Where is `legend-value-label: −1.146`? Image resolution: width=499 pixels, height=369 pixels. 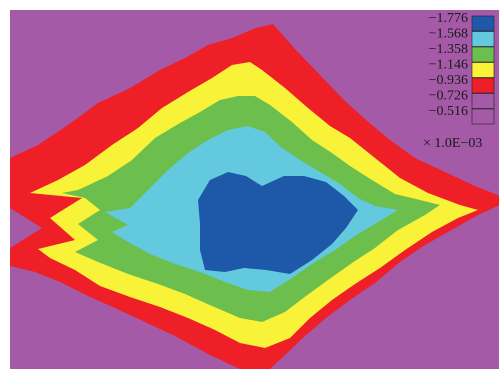
legend-value-label: −1.146 is located at coordinates (448, 65).